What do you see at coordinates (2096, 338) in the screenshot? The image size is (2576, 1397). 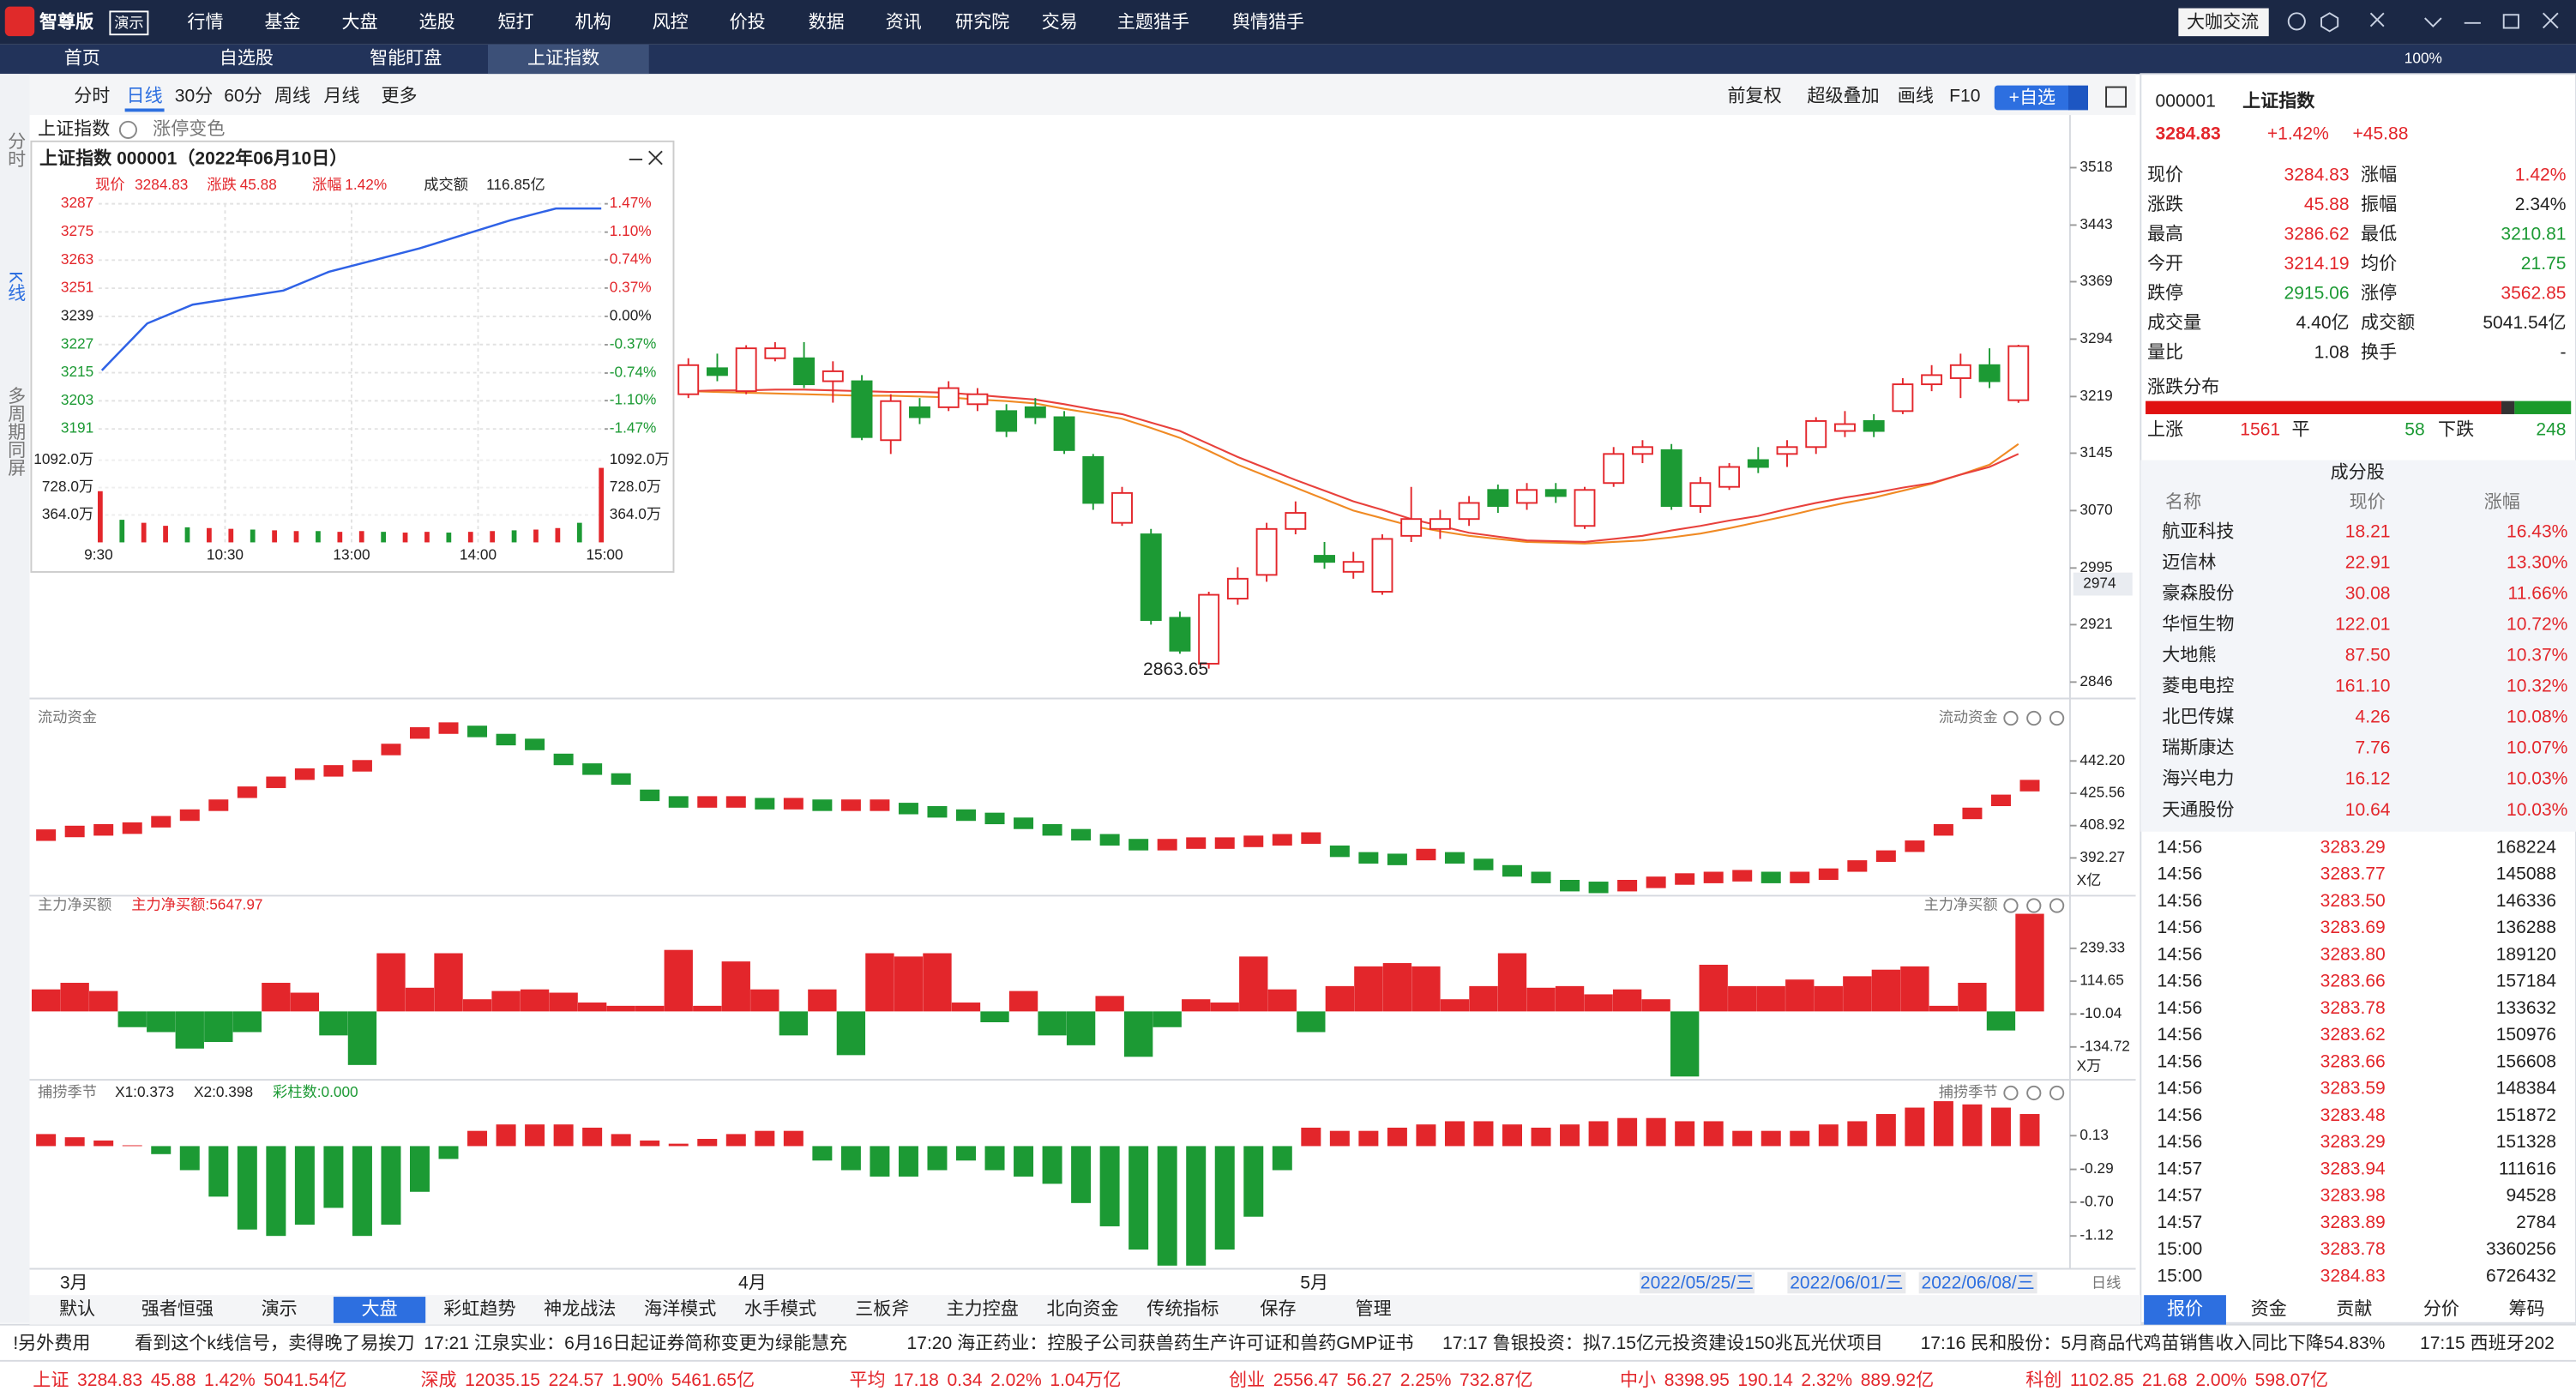 I see `y-tick-label: 3294` at bounding box center [2096, 338].